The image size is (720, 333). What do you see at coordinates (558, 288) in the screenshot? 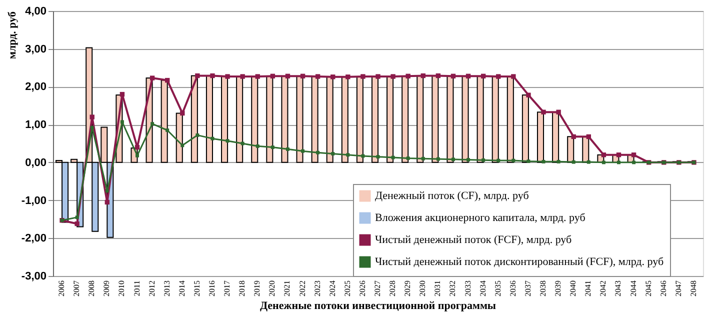
I see `x-tick-label: 2039` at bounding box center [558, 288].